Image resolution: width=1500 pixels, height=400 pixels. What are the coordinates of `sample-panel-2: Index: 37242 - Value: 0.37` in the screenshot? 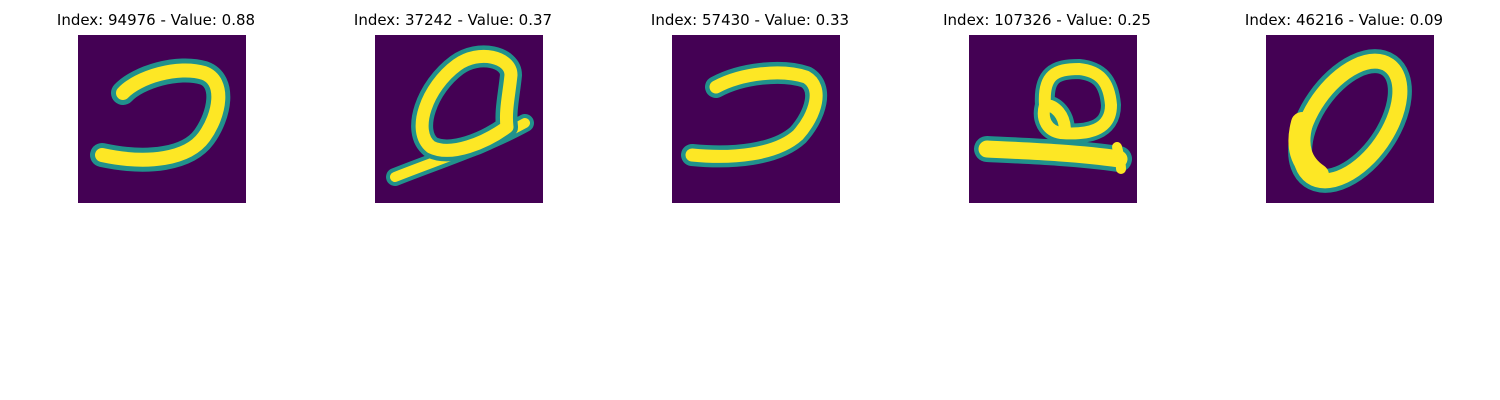 It's located at (453, 105).